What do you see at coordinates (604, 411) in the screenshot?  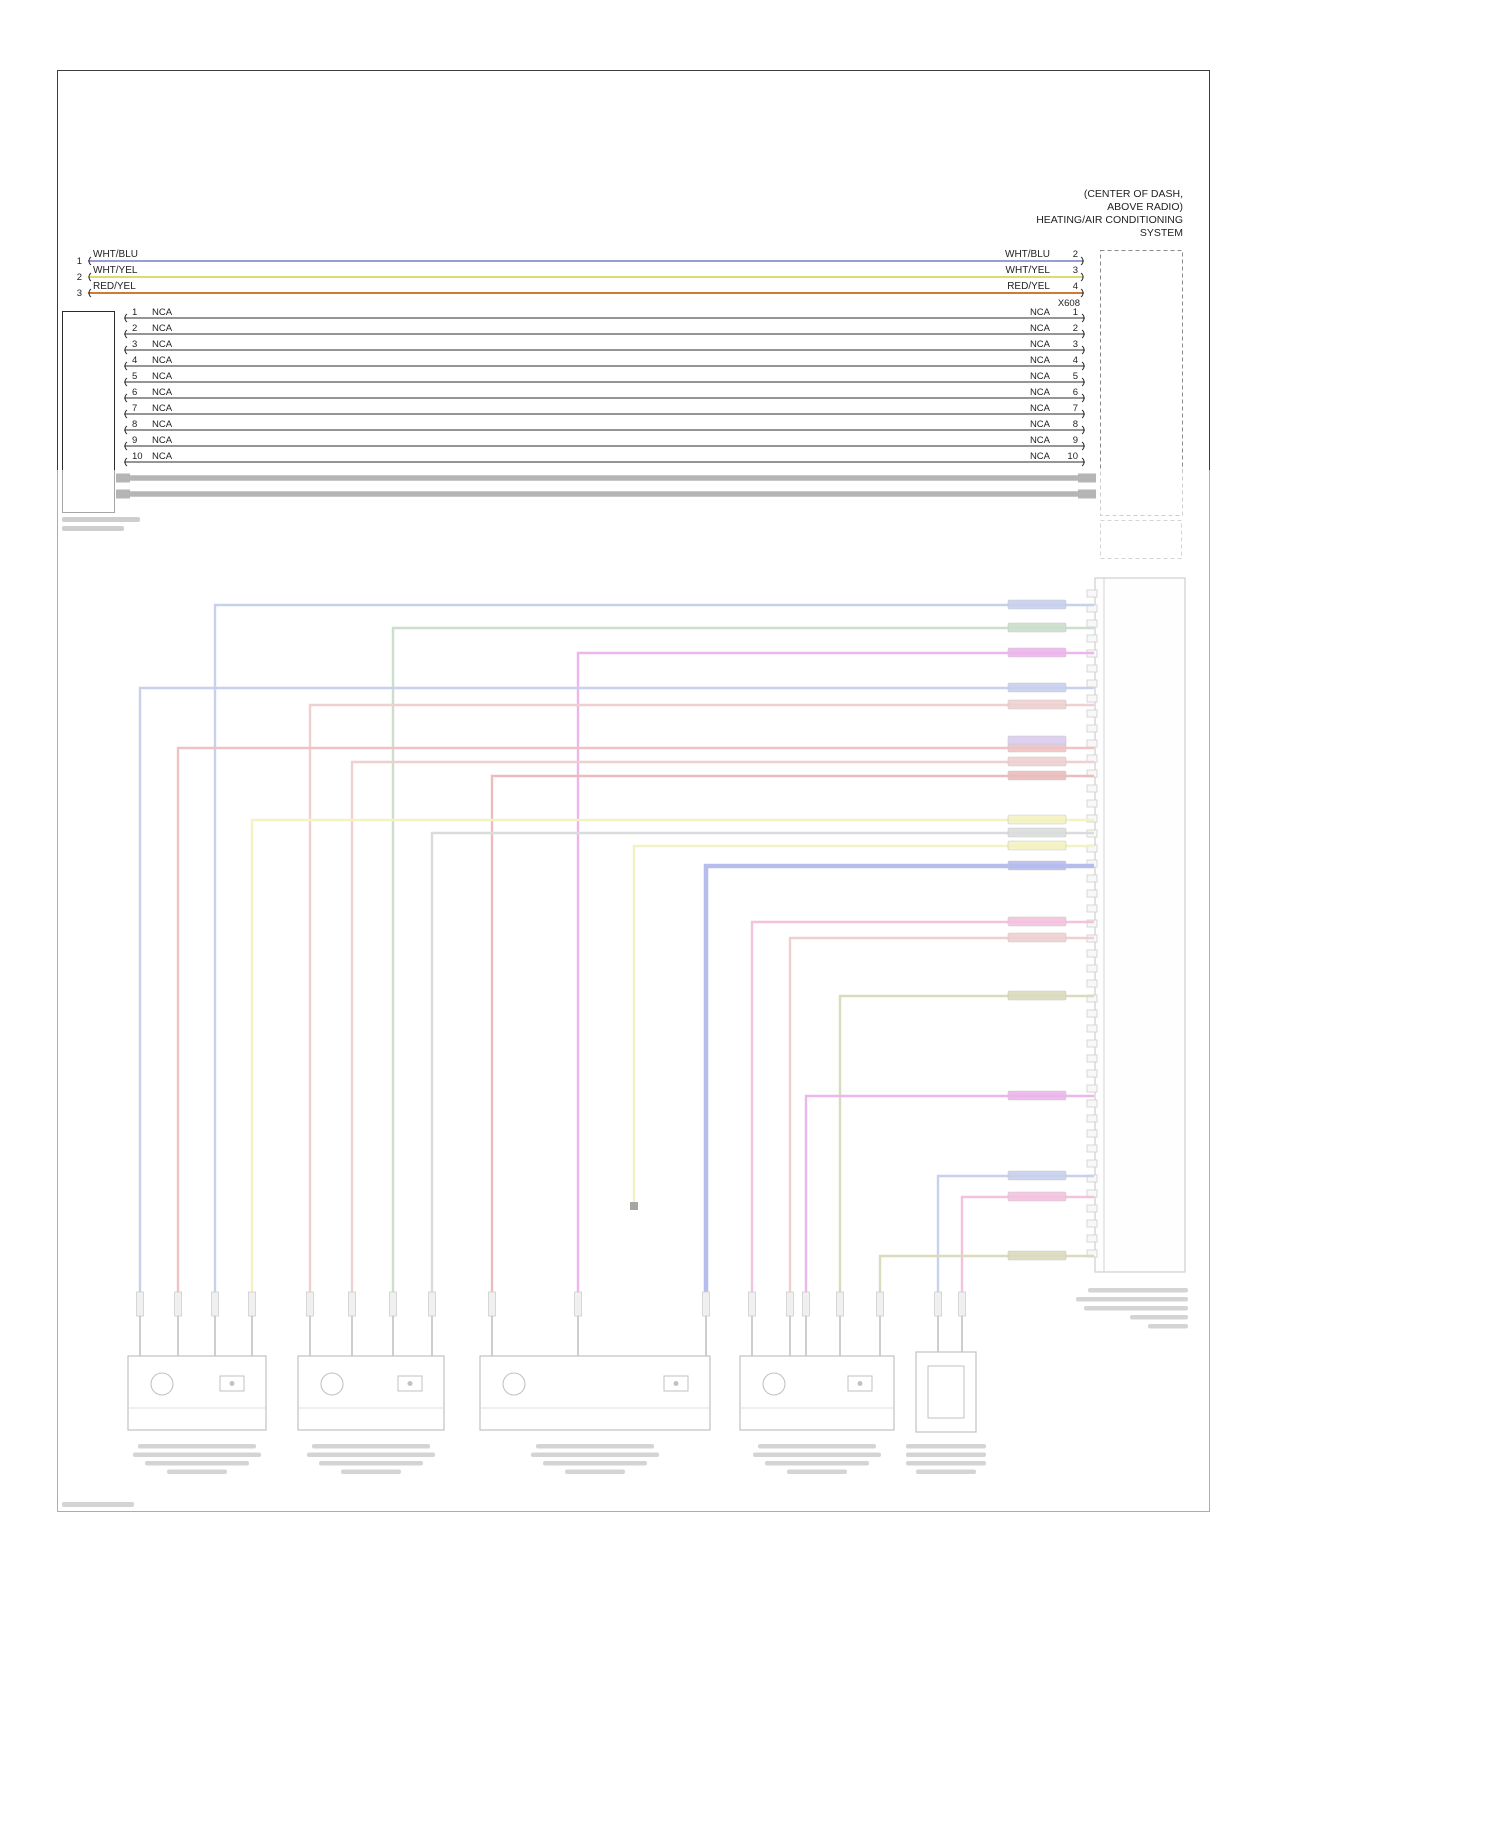 I see `nca-wire-row: 7 NCA NCA 7` at bounding box center [604, 411].